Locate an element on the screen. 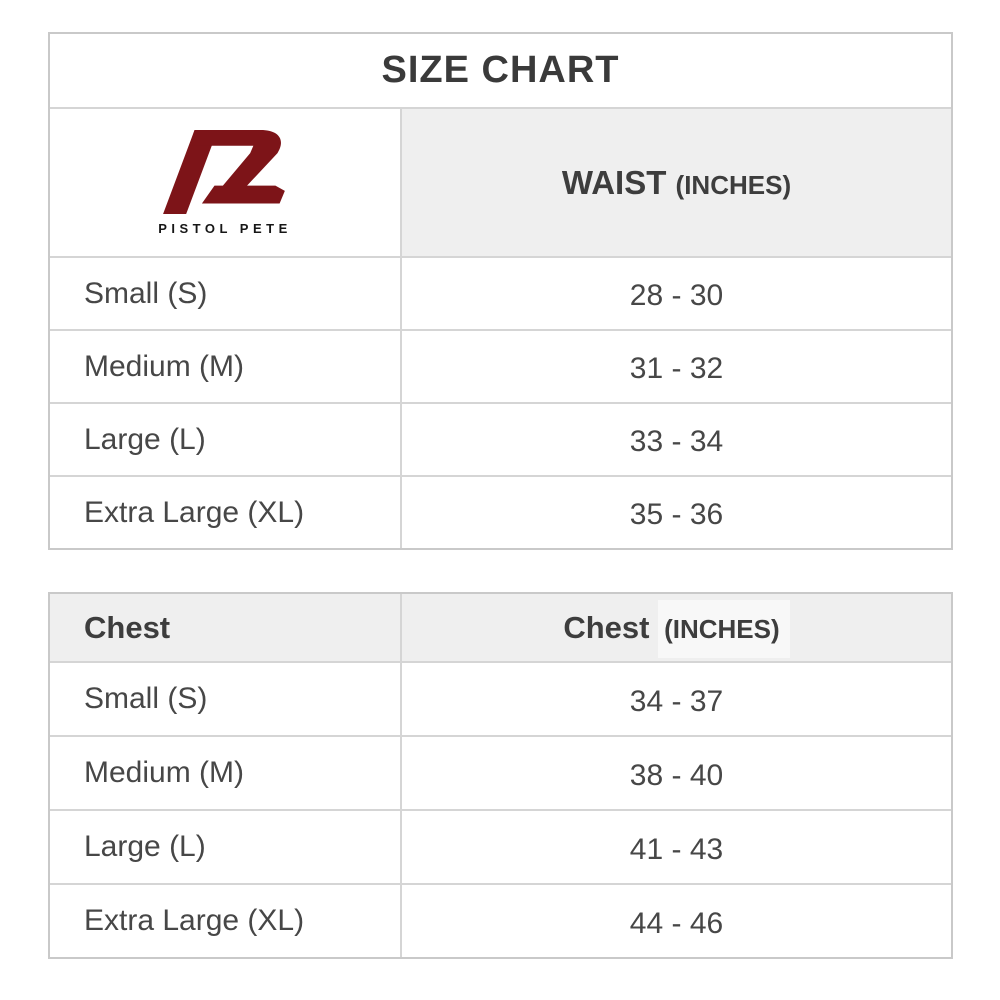 The height and width of the screenshot is (1000, 1000). chest-header-label: Chest is located at coordinates (127, 627).